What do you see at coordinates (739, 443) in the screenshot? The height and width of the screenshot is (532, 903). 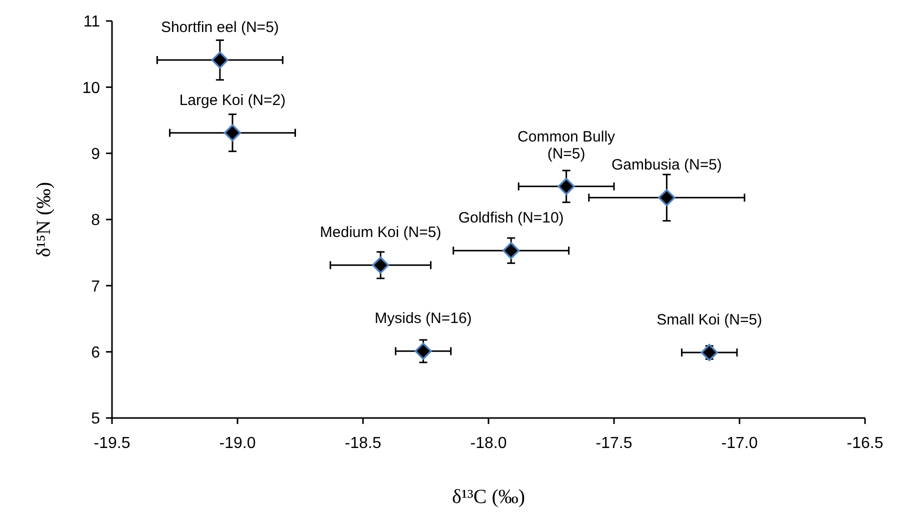 I see `x-tick-label: -17.0` at bounding box center [739, 443].